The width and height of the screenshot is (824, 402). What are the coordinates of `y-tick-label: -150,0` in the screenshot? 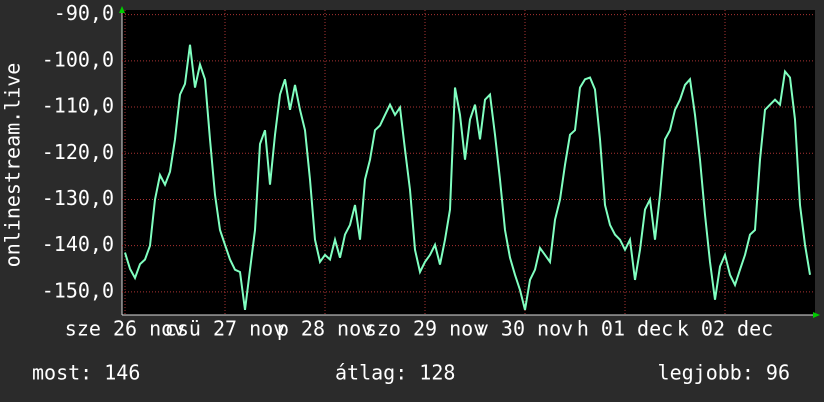 It's located at (78, 290).